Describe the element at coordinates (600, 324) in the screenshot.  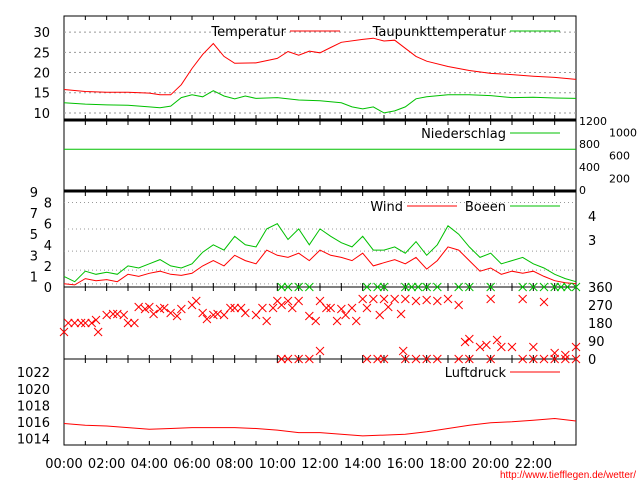
I see `direction-y-tick-label: 180` at that location.